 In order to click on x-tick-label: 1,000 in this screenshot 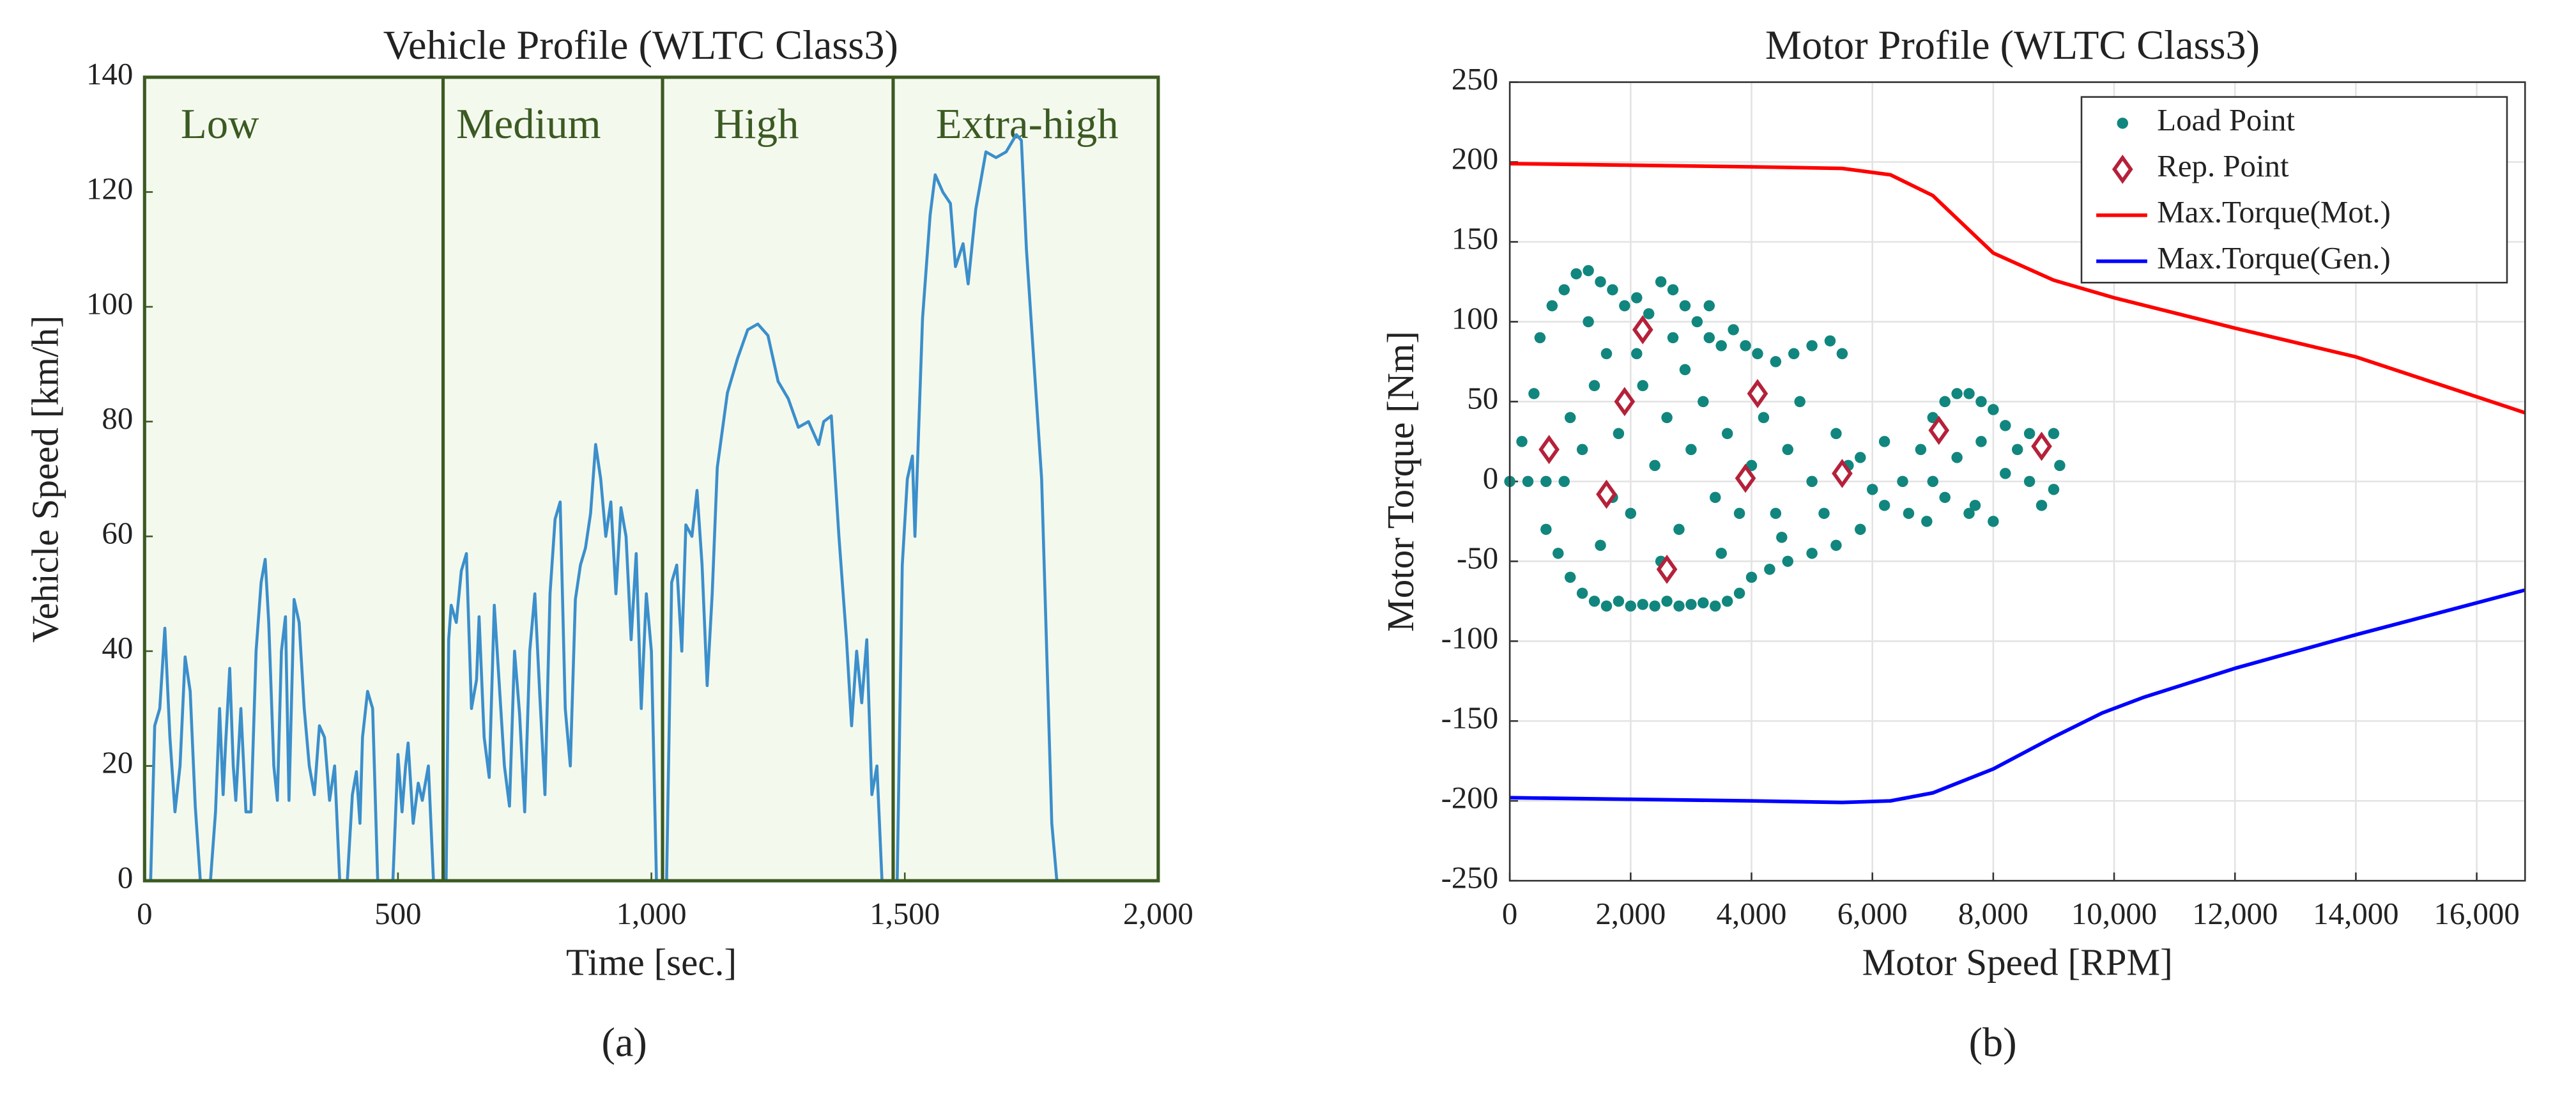, I will do `click(652, 913)`.